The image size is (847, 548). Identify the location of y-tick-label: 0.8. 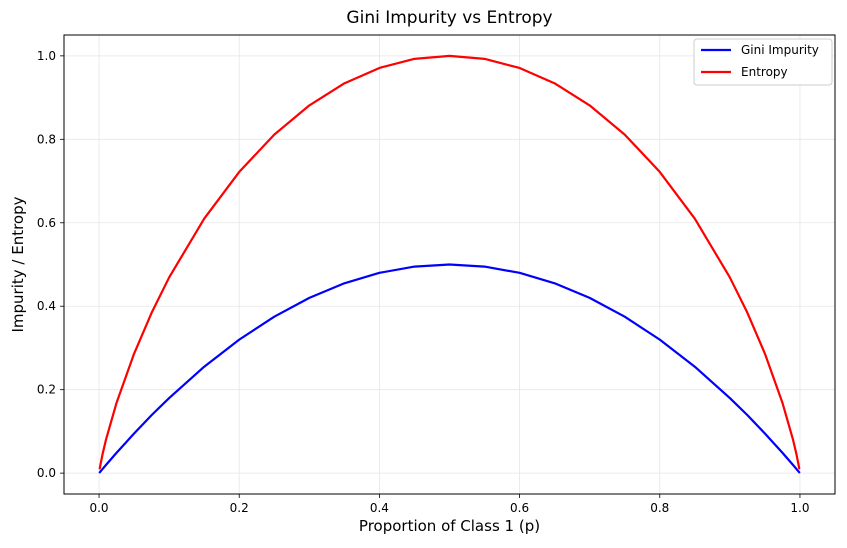
(46, 139).